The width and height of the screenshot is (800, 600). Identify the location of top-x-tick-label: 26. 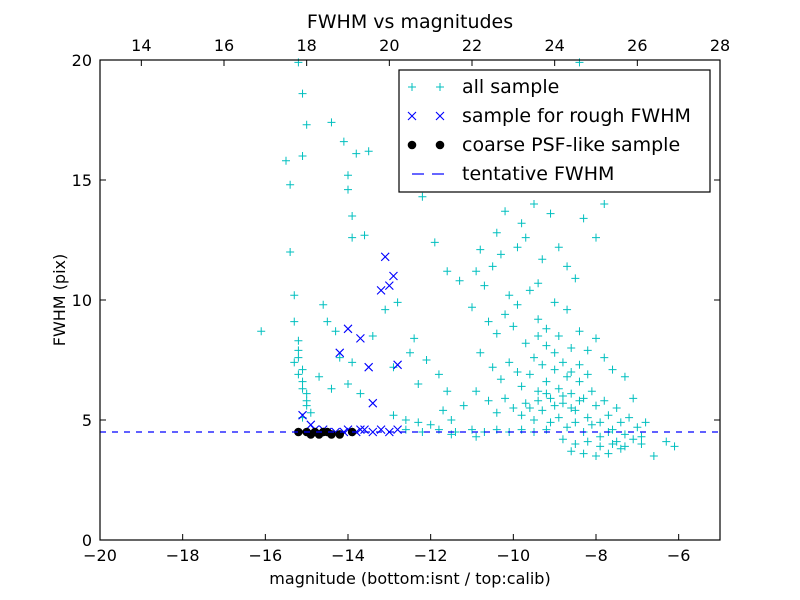
(637, 45).